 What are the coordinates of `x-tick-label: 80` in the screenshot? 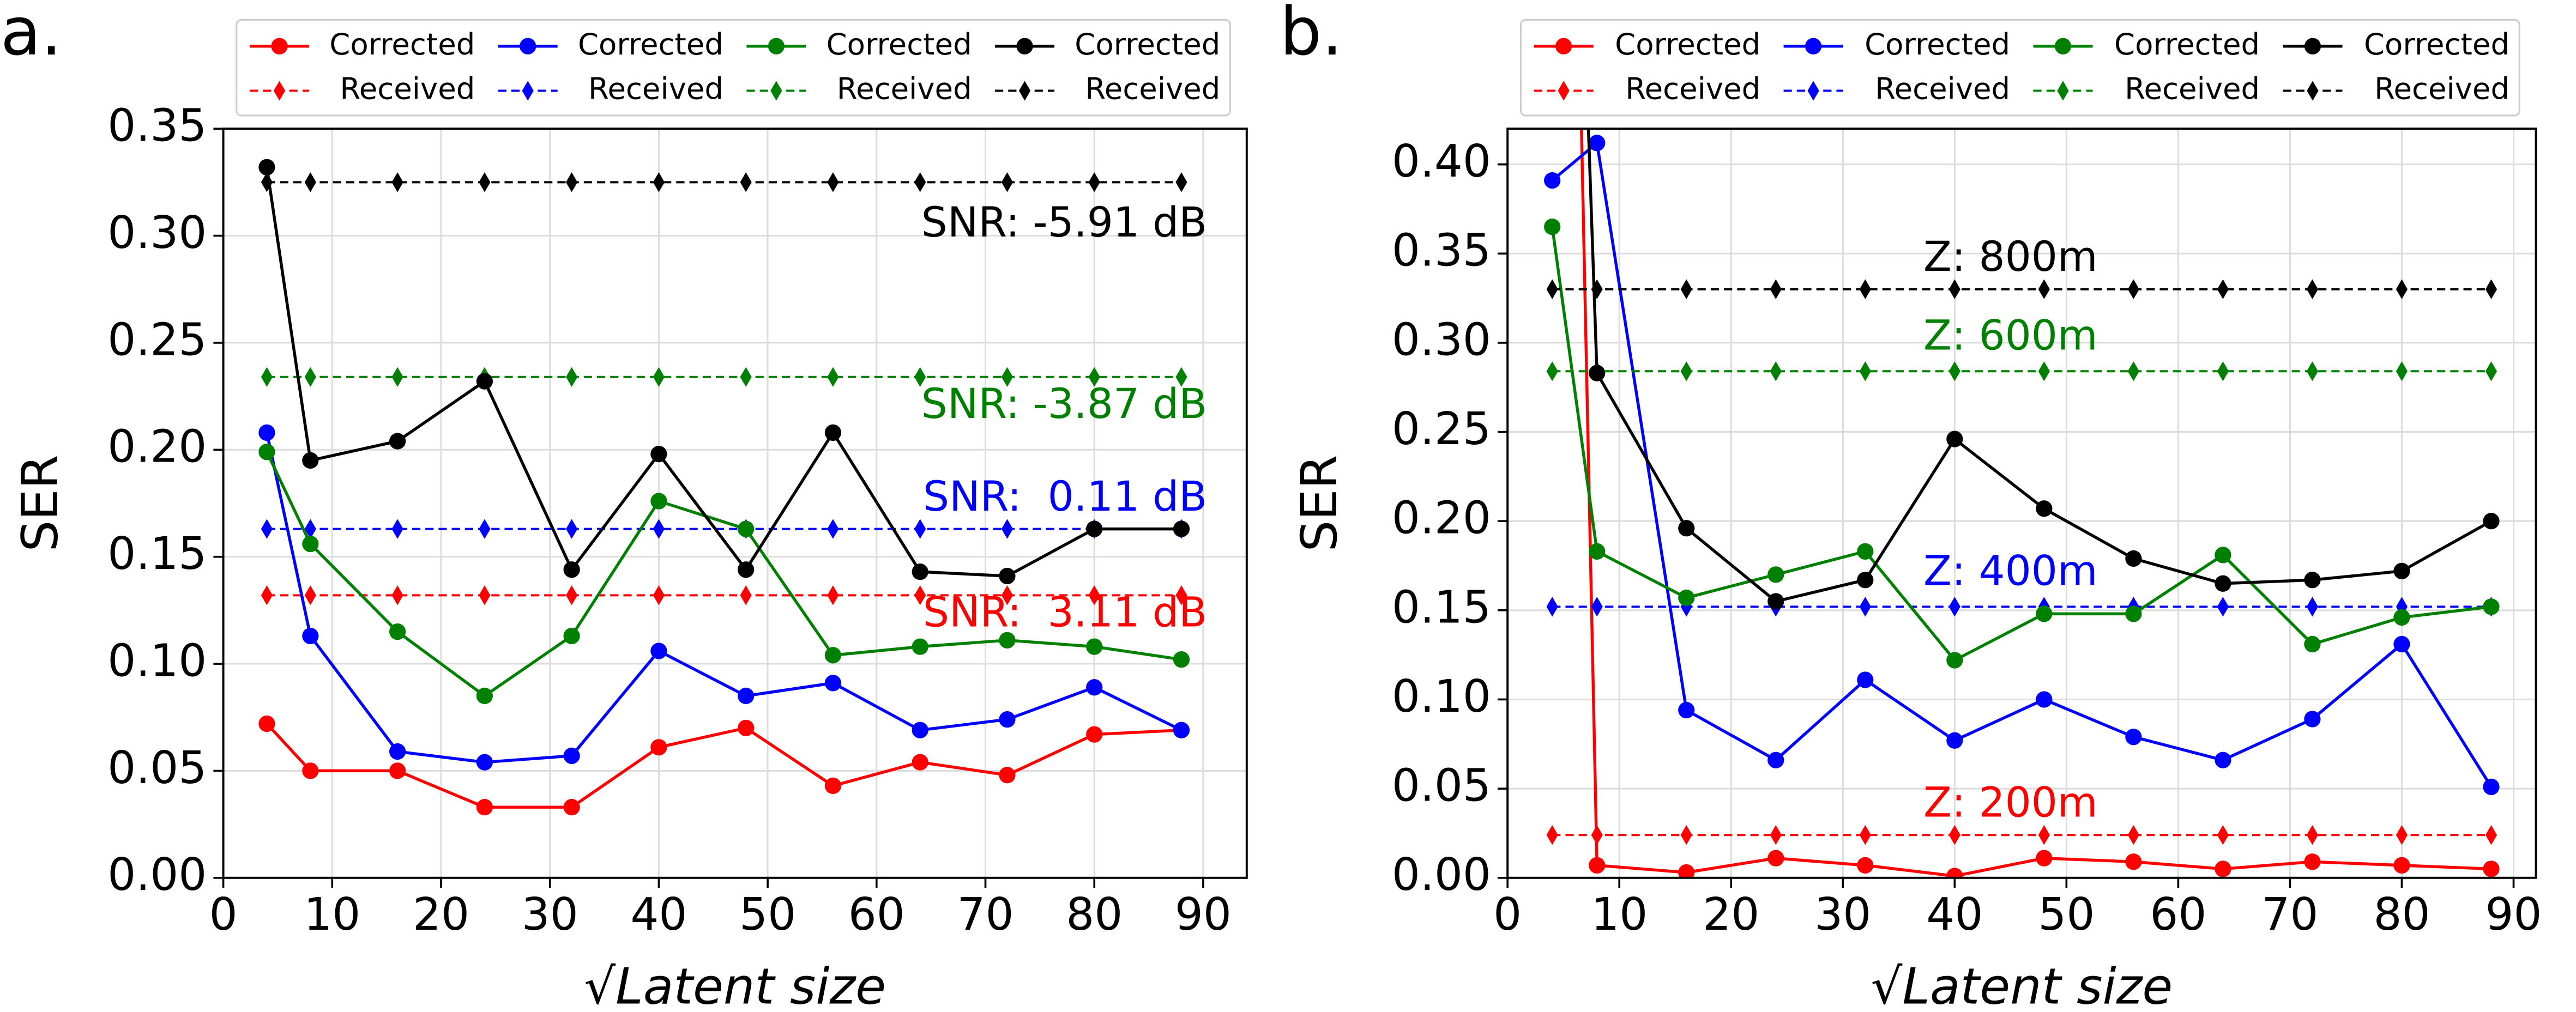 It's located at (2402, 915).